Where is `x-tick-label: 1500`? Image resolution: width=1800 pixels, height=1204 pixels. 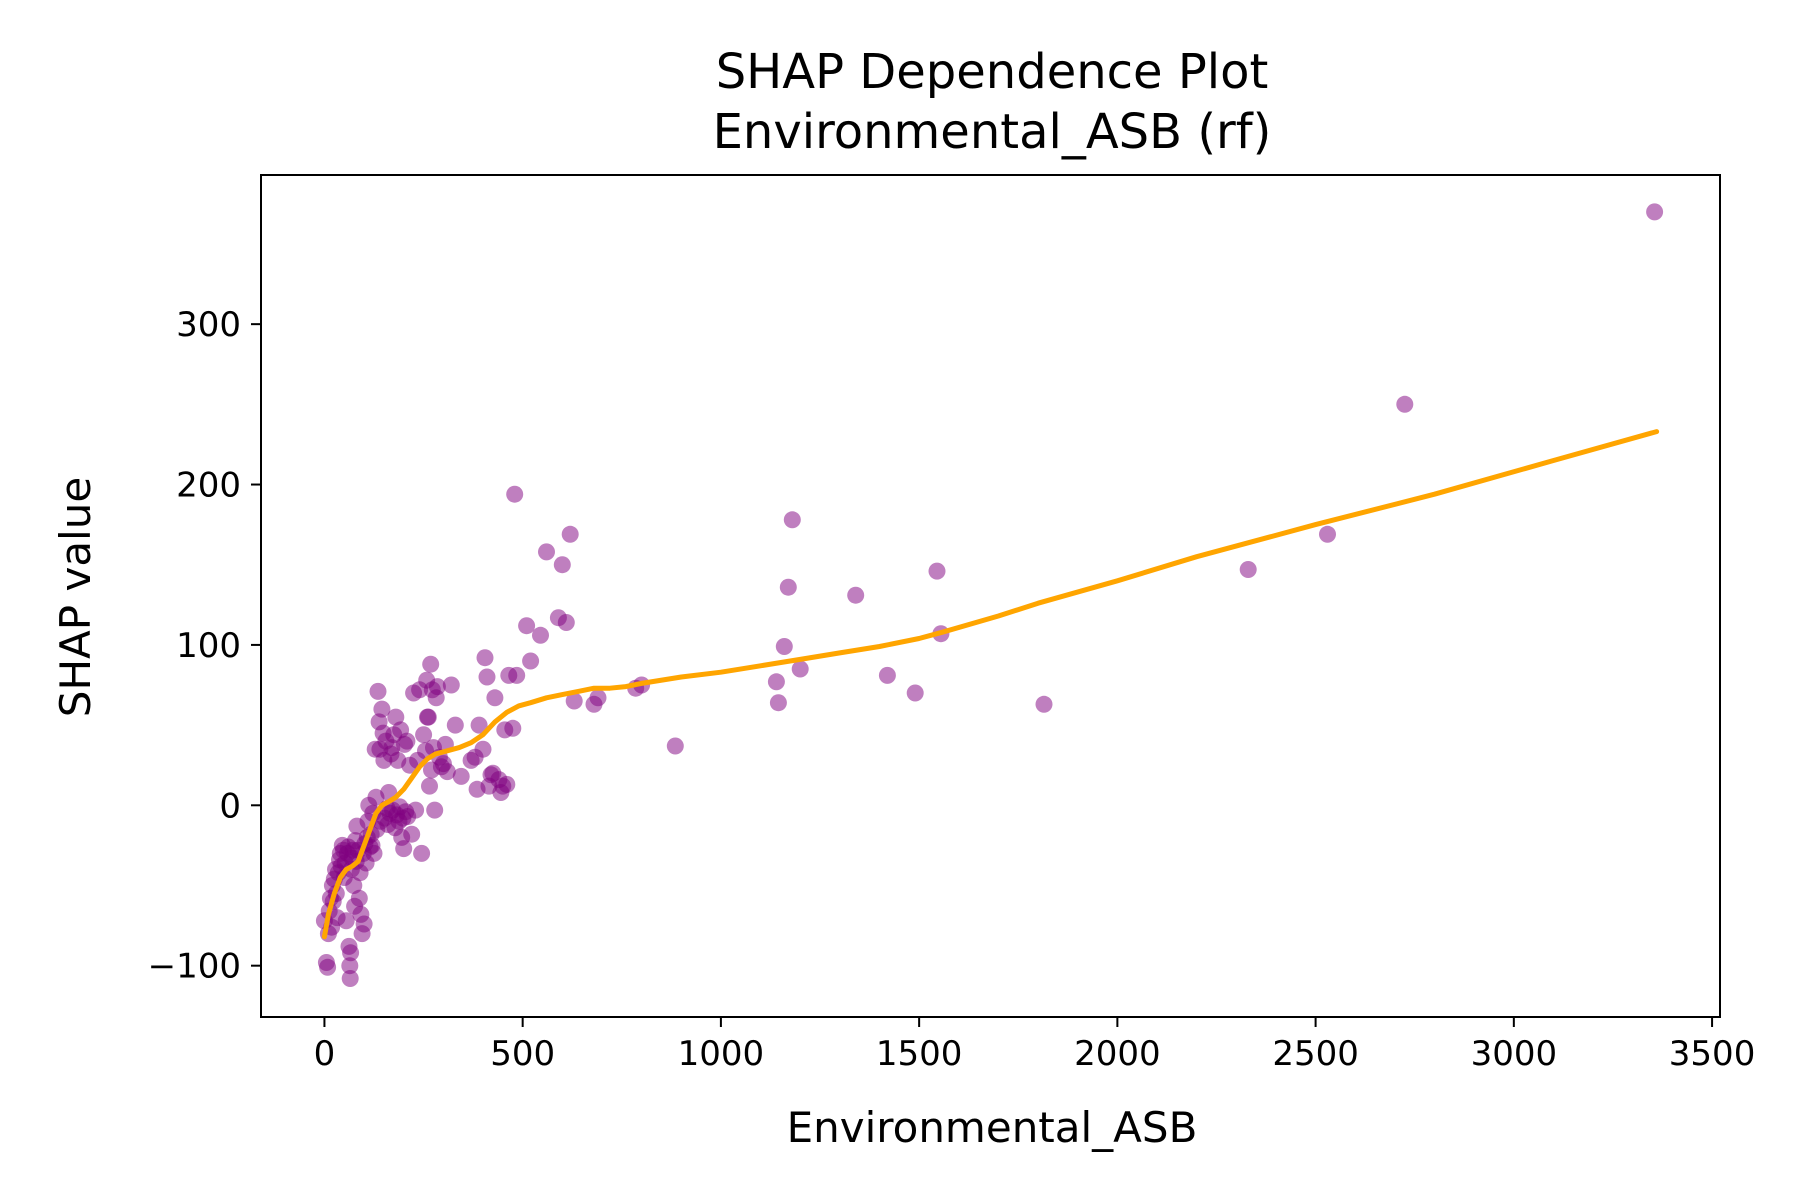 x-tick-label: 1500 is located at coordinates (919, 1054).